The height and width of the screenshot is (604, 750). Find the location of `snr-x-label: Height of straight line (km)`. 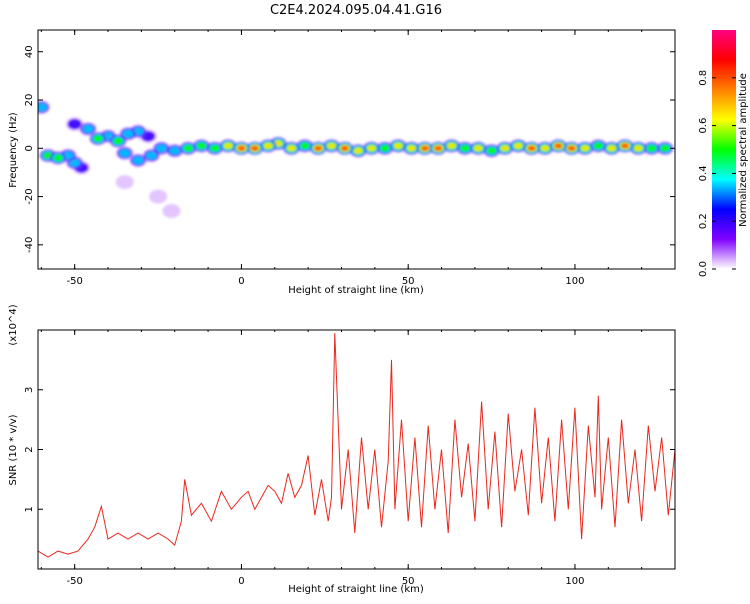

snr-x-label: Height of straight line (km) is located at coordinates (356, 589).